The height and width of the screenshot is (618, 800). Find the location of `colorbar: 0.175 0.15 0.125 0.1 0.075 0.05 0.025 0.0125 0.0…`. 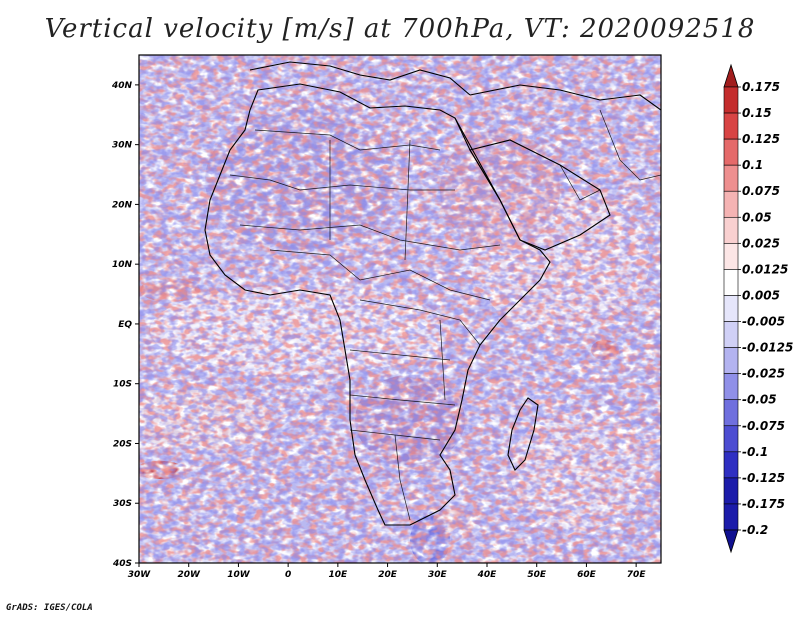

colorbar: 0.175 0.15 0.125 0.1 0.075 0.05 0.025 0.0125 0.0… is located at coordinates (758, 308).